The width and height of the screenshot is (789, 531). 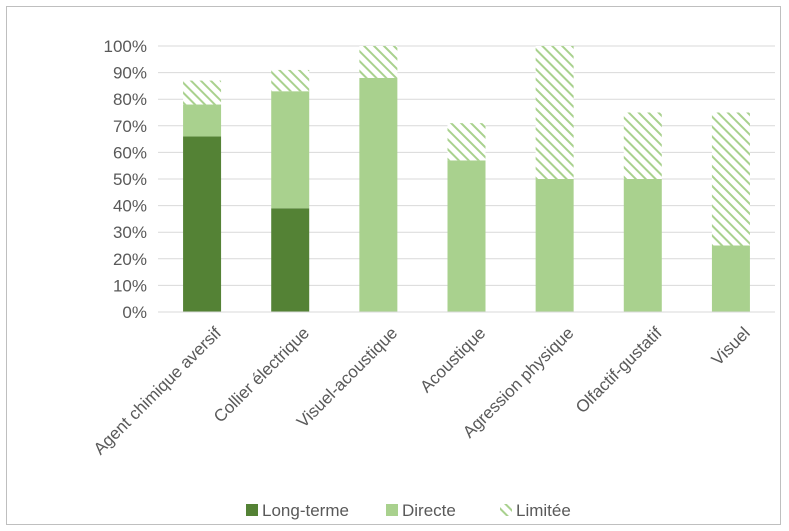 I want to click on category-label: Collier électrique, so click(x=261, y=374).